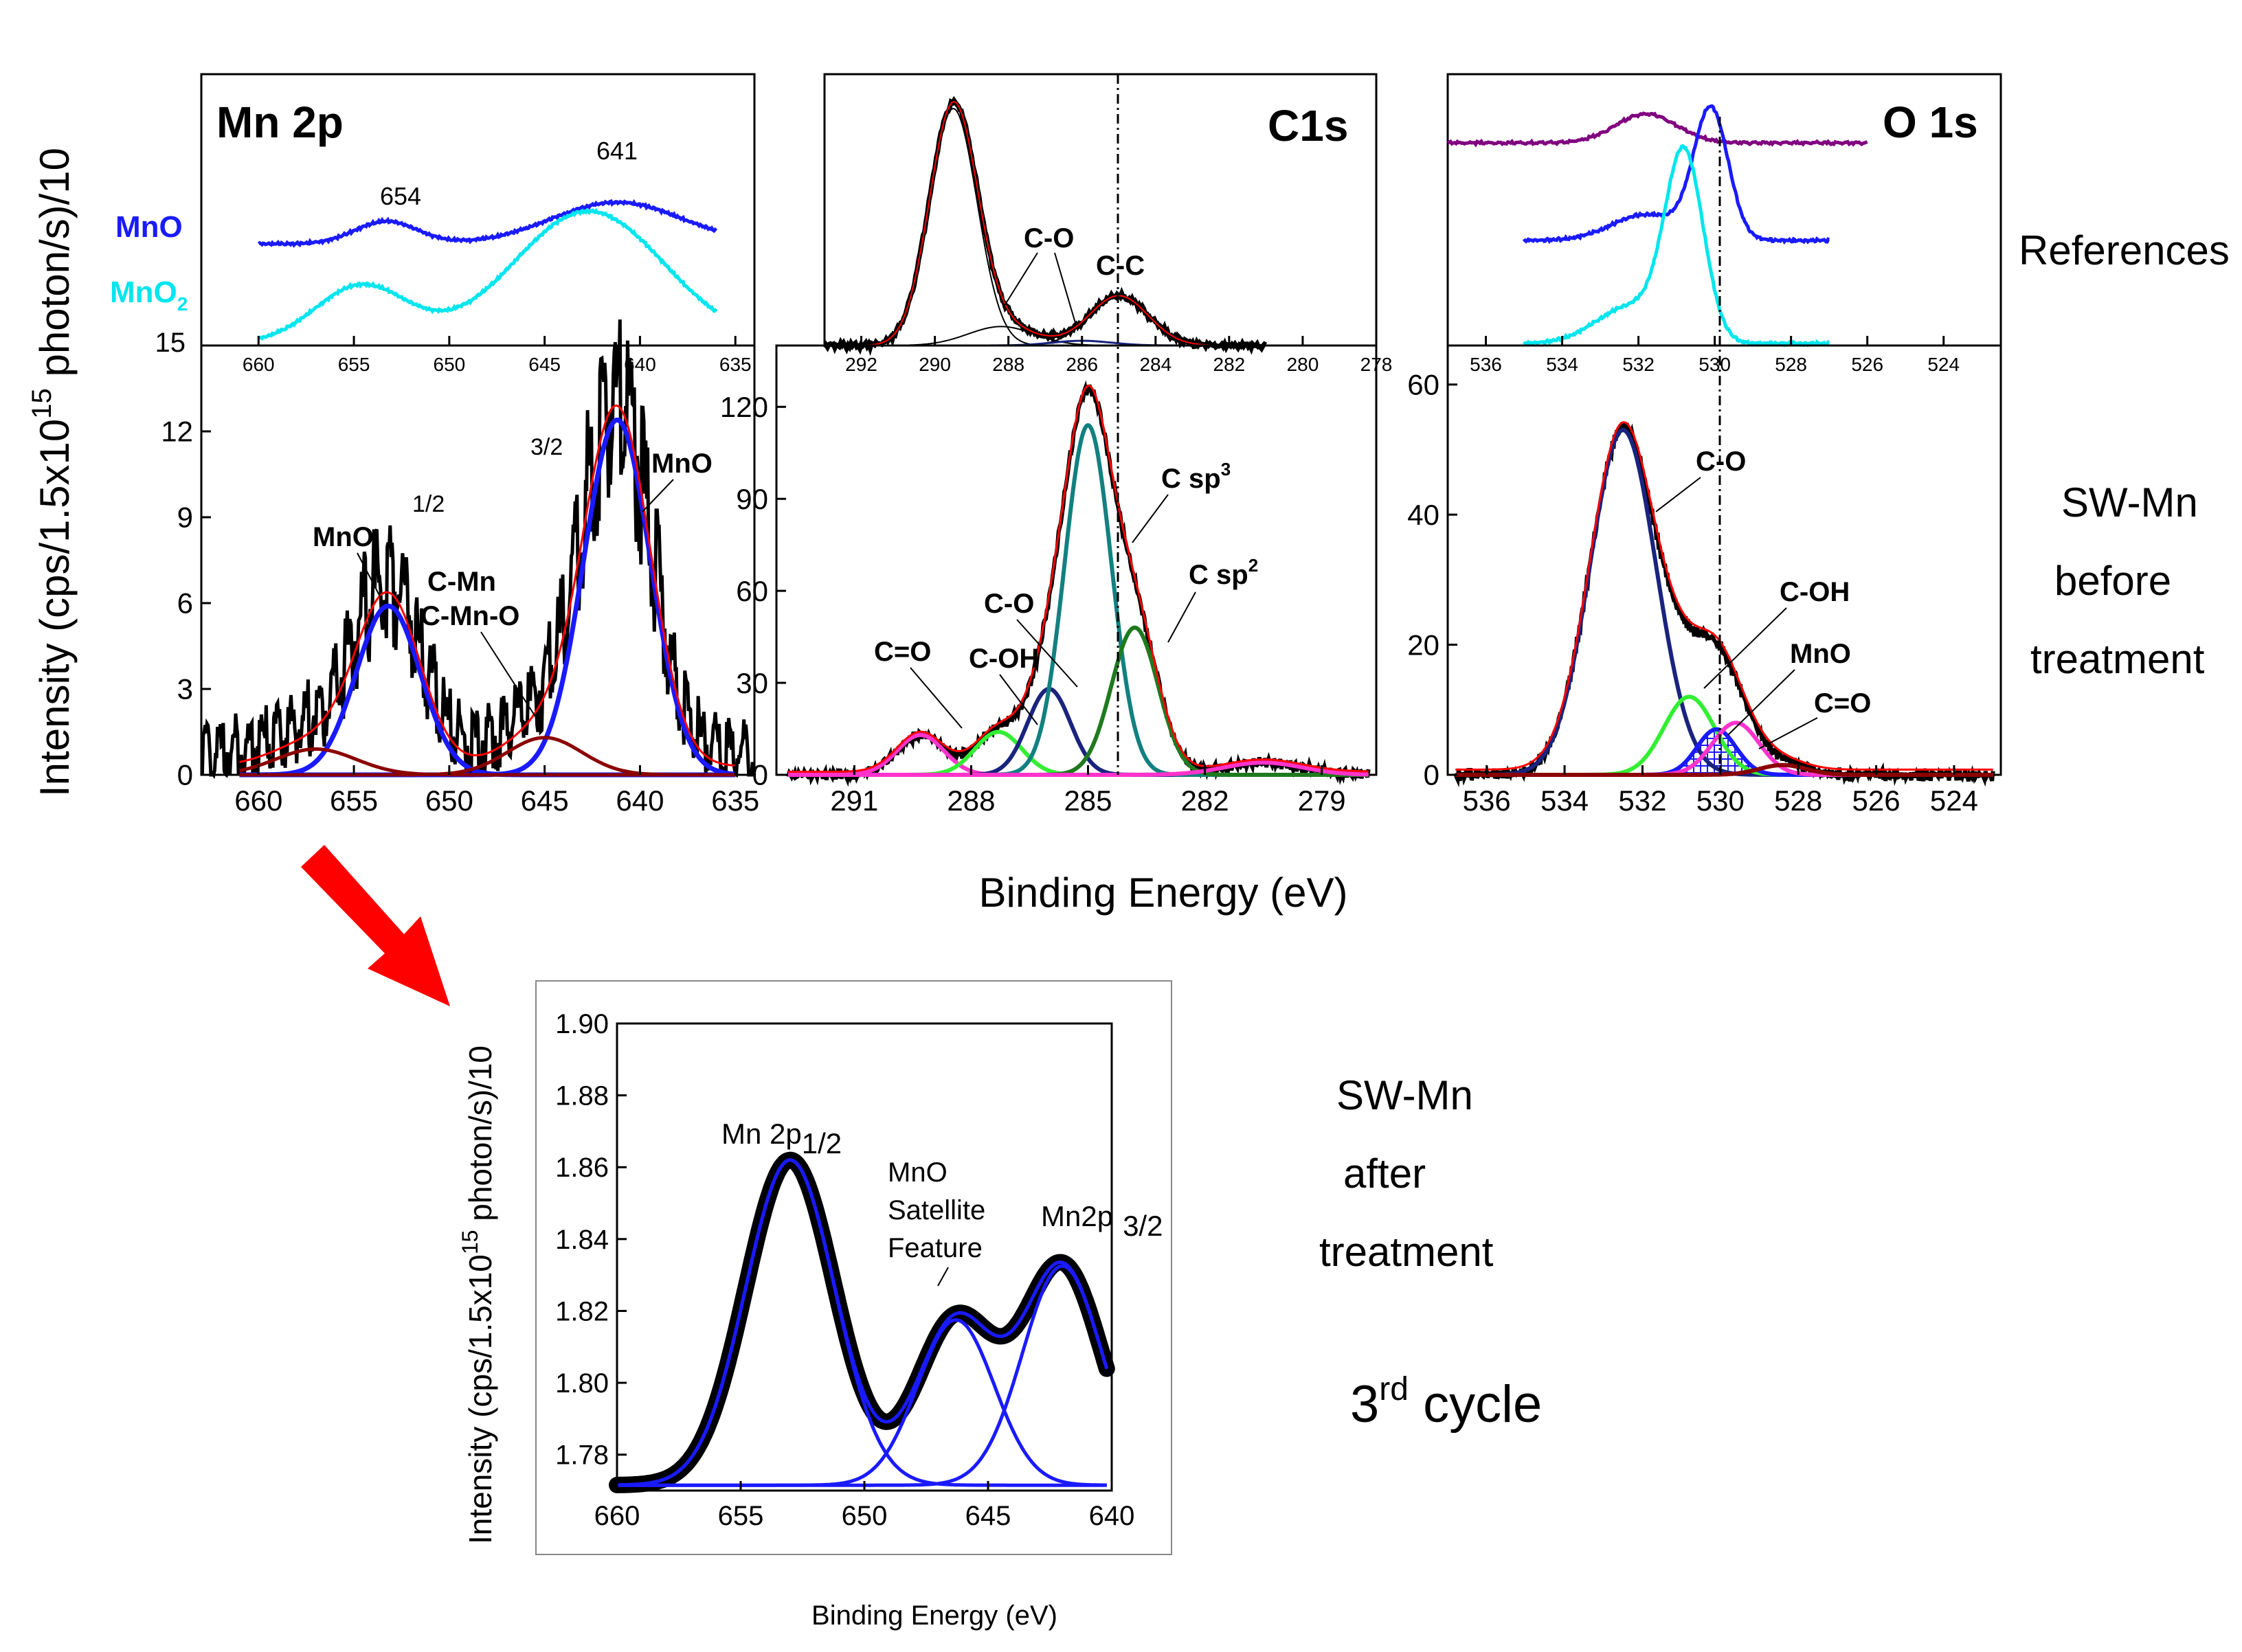 The width and height of the screenshot is (2242, 1652). Describe the element at coordinates (401, 196) in the screenshot. I see `peak-label-654: 654` at that location.